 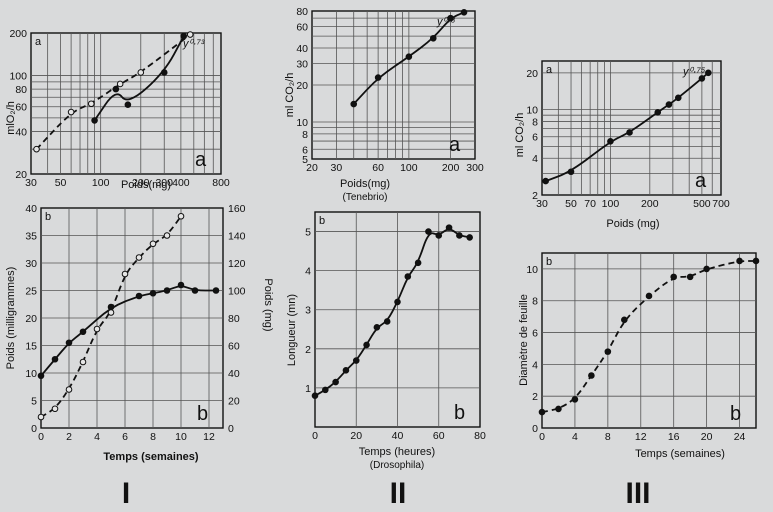 I want to click on chart-IIIa-corner-letter: a, so click(x=701, y=181).